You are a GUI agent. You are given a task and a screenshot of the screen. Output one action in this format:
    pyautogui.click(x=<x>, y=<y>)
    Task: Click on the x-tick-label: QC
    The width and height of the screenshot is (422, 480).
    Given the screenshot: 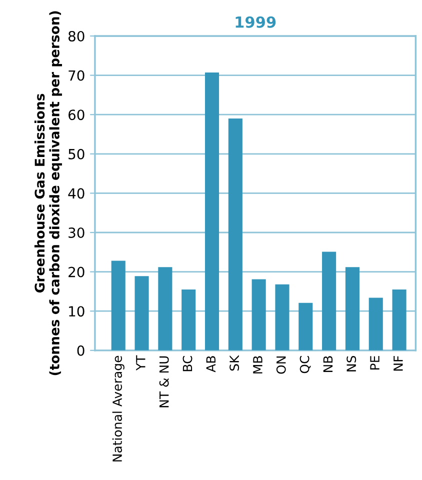 What is the action you would take?
    pyautogui.click(x=305, y=365)
    